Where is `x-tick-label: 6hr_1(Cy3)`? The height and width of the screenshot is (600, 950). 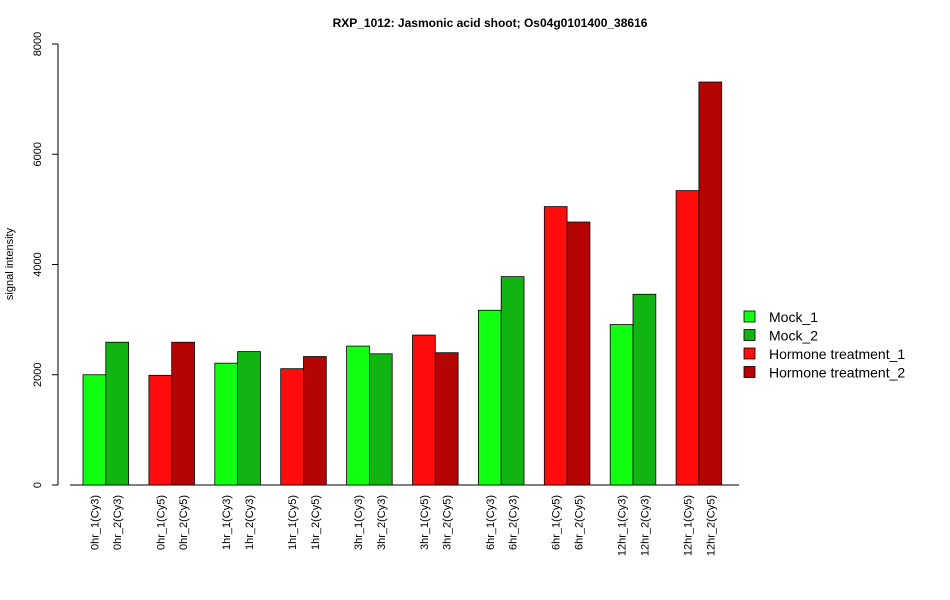 x-tick-label: 6hr_1(Cy3) is located at coordinates (491, 522).